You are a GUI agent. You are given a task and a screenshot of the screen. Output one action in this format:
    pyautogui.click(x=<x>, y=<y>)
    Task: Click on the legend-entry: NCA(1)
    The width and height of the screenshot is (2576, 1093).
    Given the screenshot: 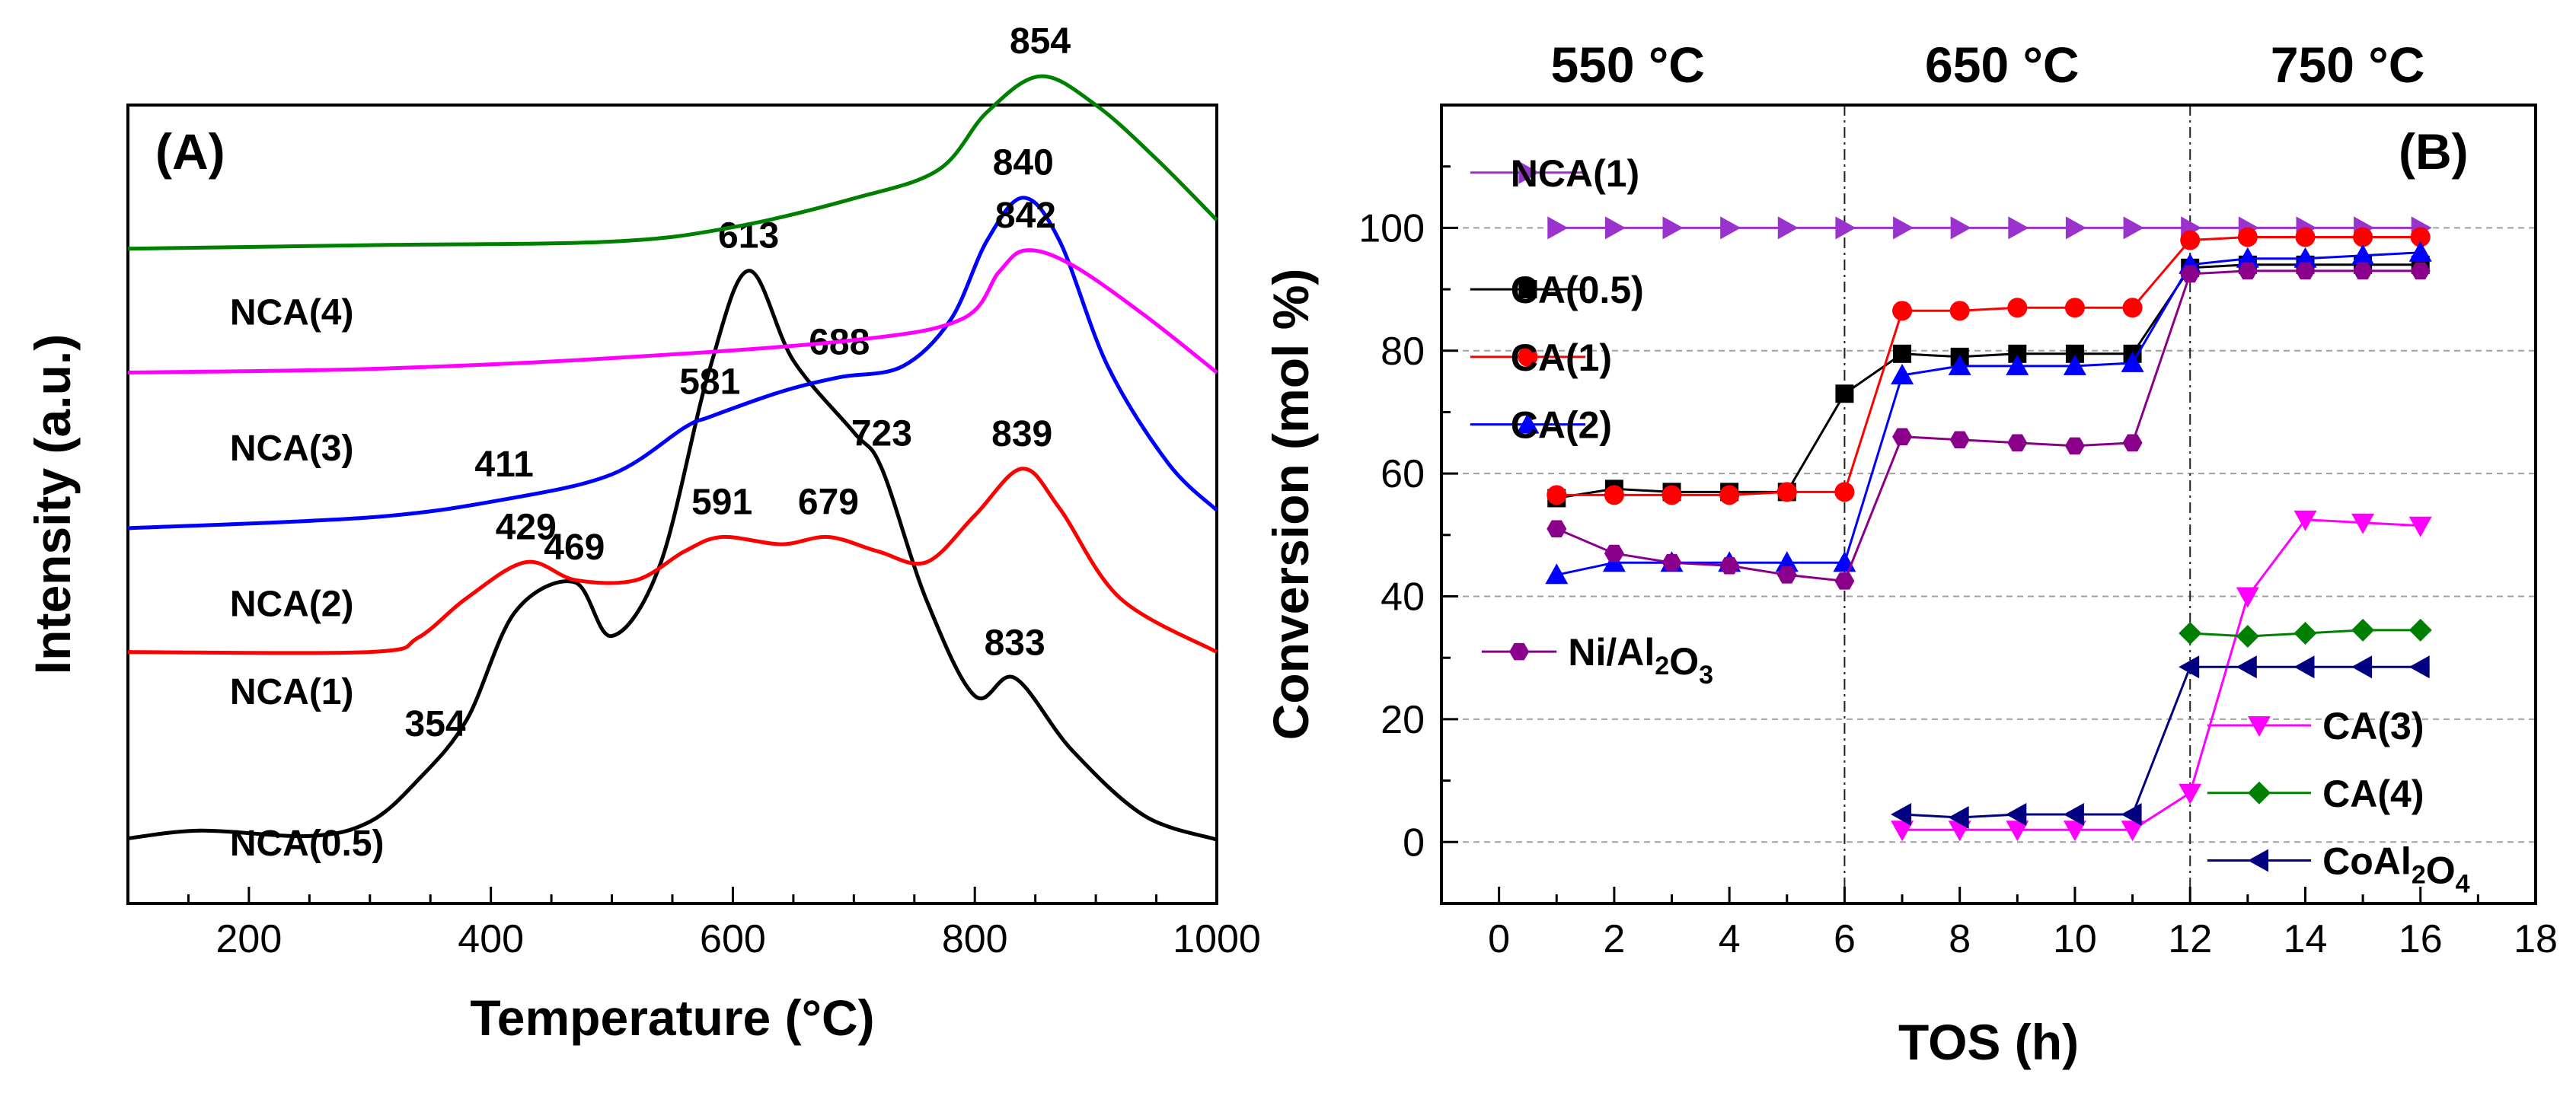 What is the action you would take?
    pyautogui.click(x=1554, y=173)
    